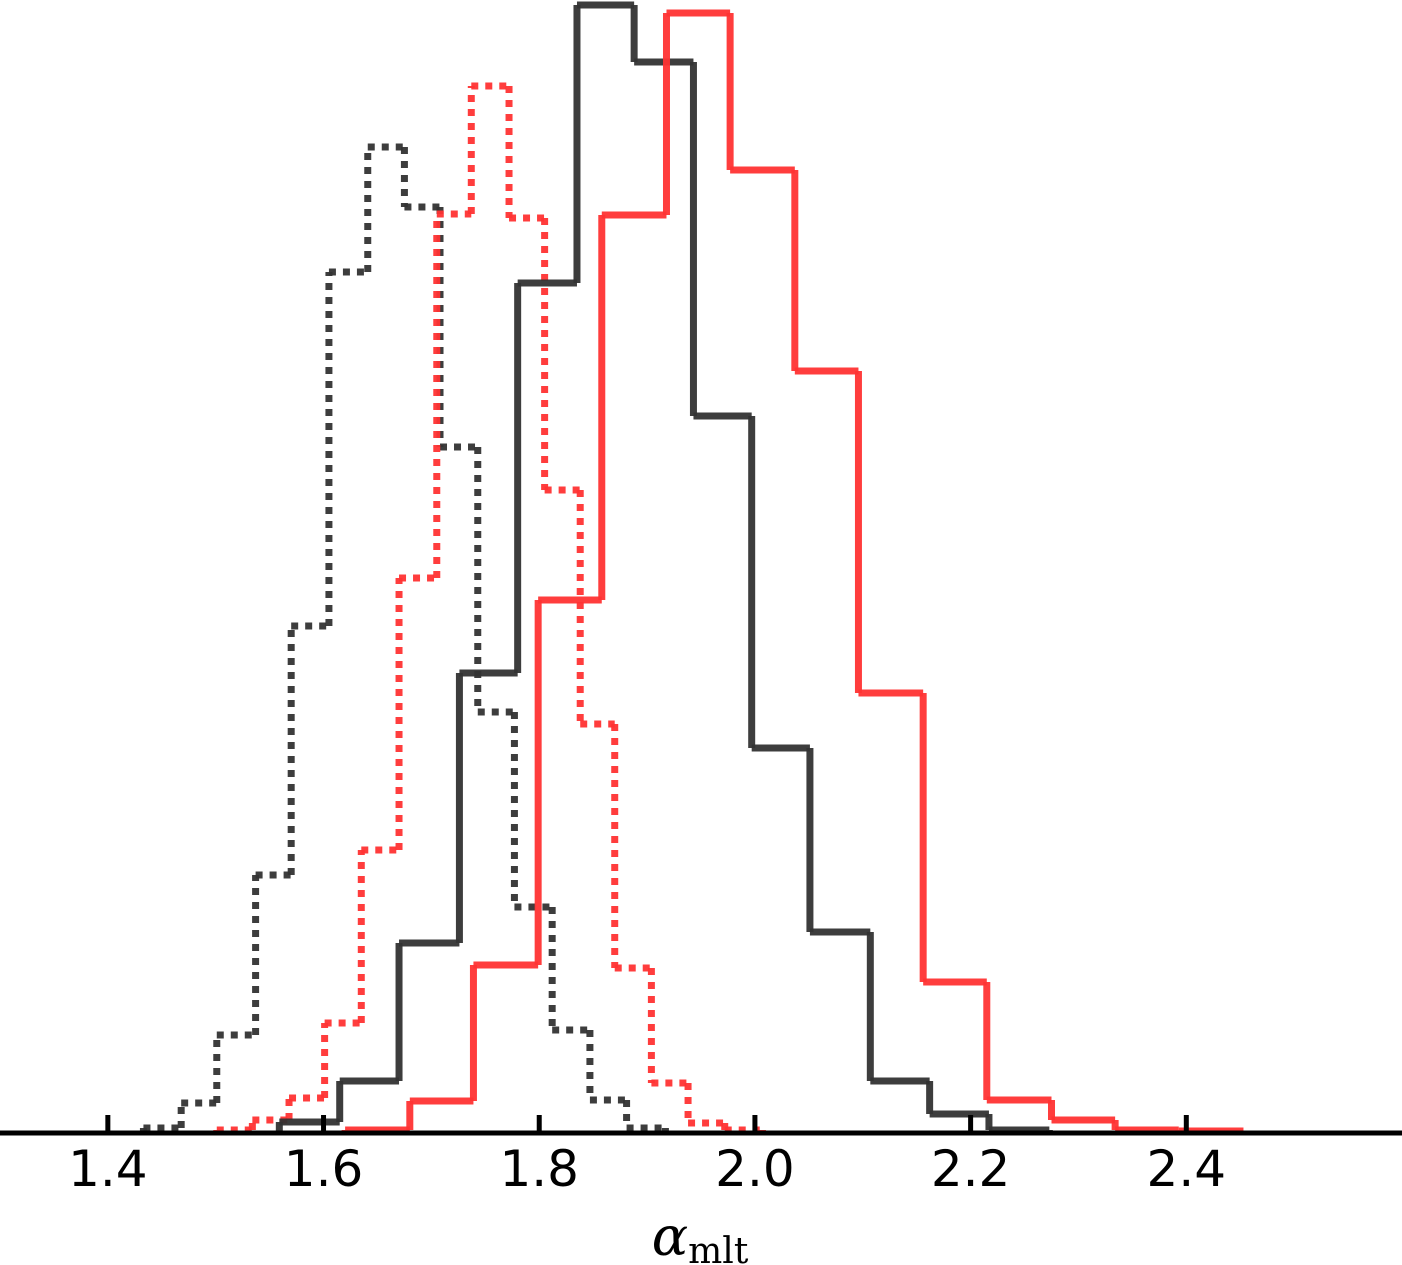 The image size is (1402, 1265). What do you see at coordinates (718, 1248) in the screenshot?
I see `x-label-sub: mlt` at bounding box center [718, 1248].